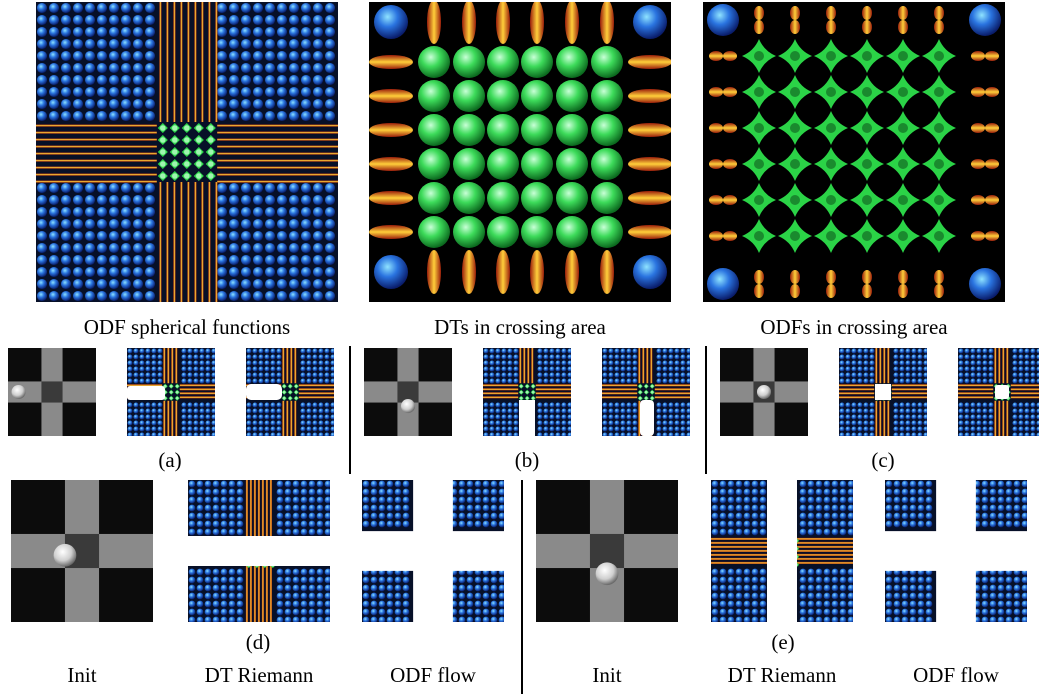 The width and height of the screenshot is (1039, 694). What do you see at coordinates (783, 642) in the screenshot?
I see `label-e: (e)` at bounding box center [783, 642].